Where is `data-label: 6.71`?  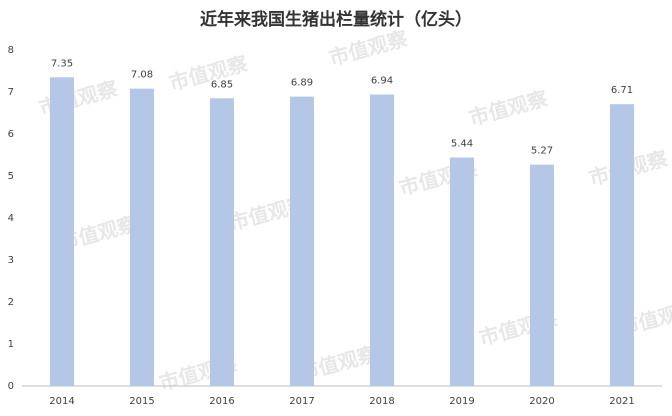 data-label: 6.71 is located at coordinates (622, 90).